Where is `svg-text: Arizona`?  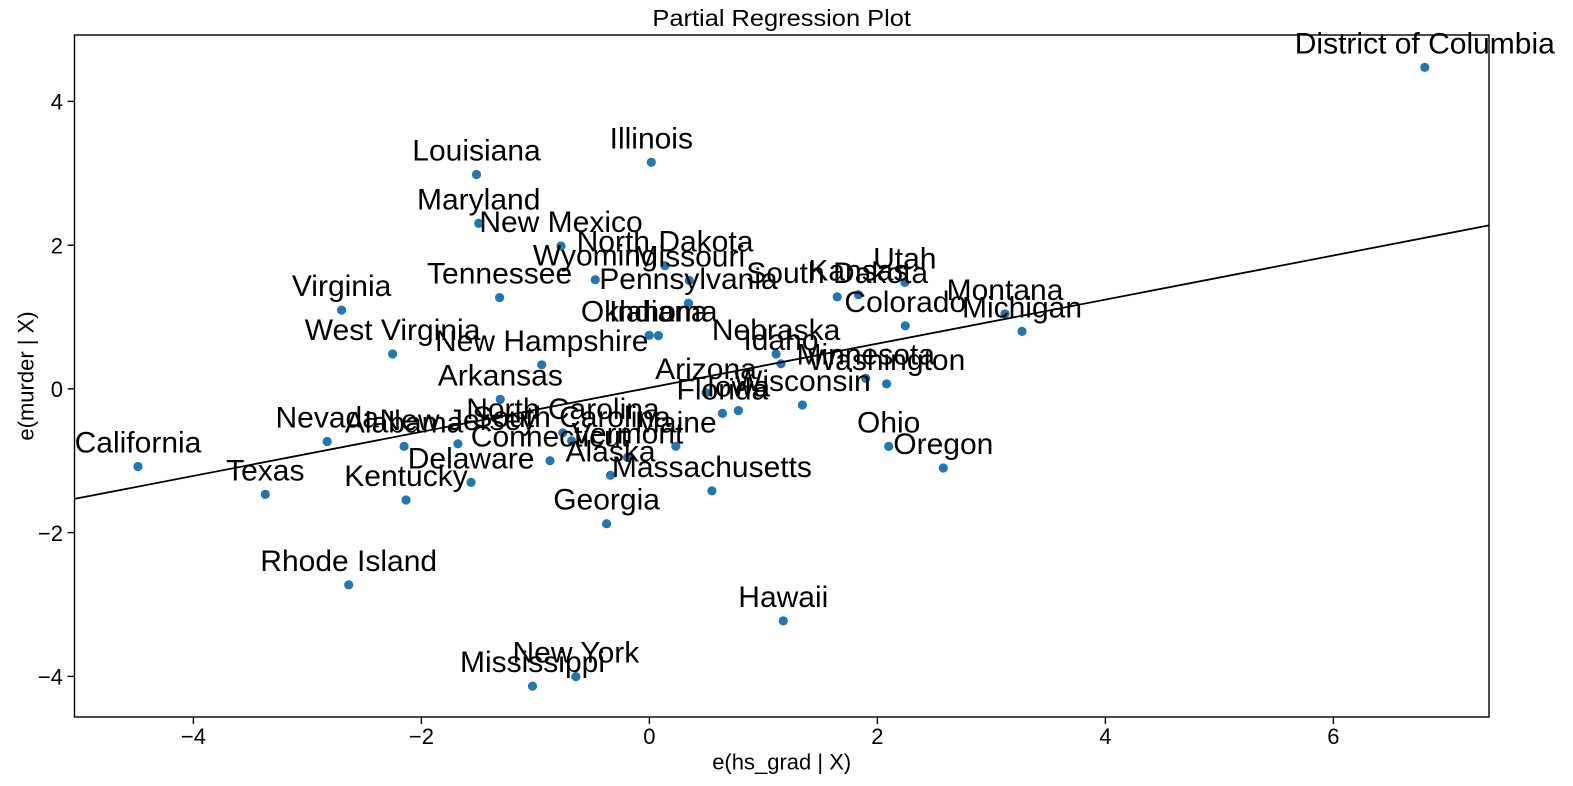
svg-text: Arizona is located at coordinates (706, 369).